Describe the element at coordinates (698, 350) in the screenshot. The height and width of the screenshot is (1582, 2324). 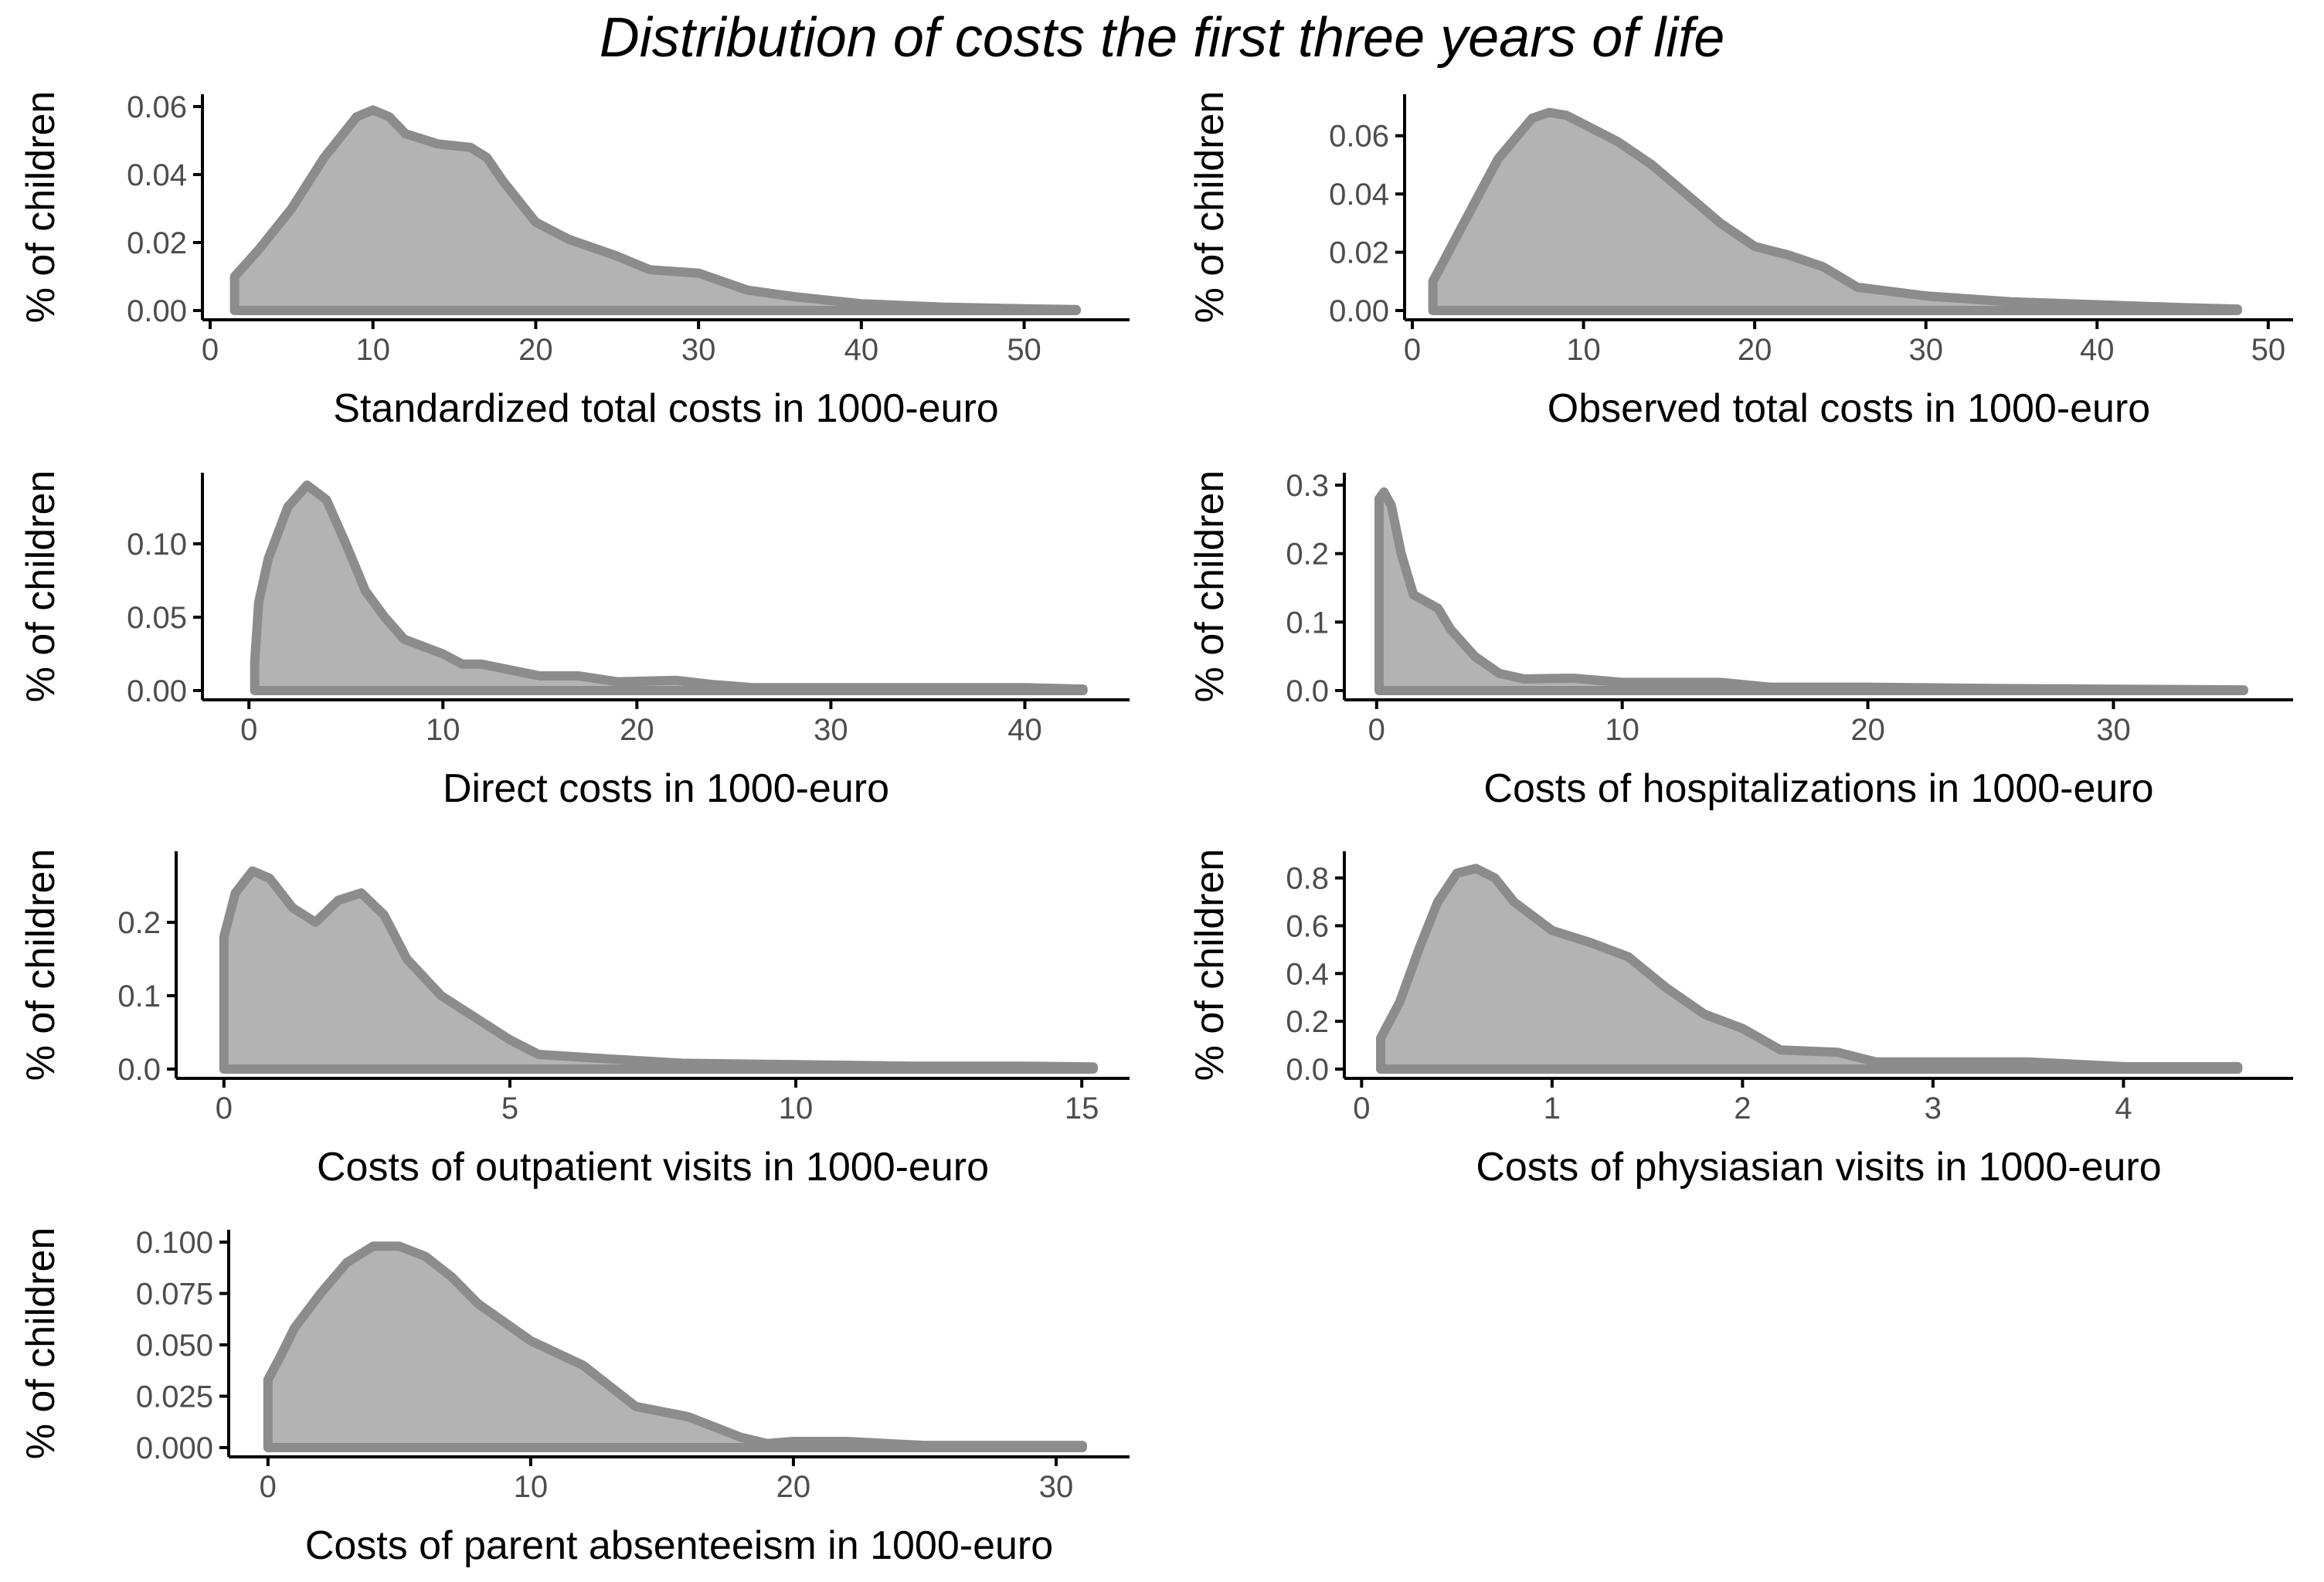
I see `x-tick-label-1: 30` at that location.